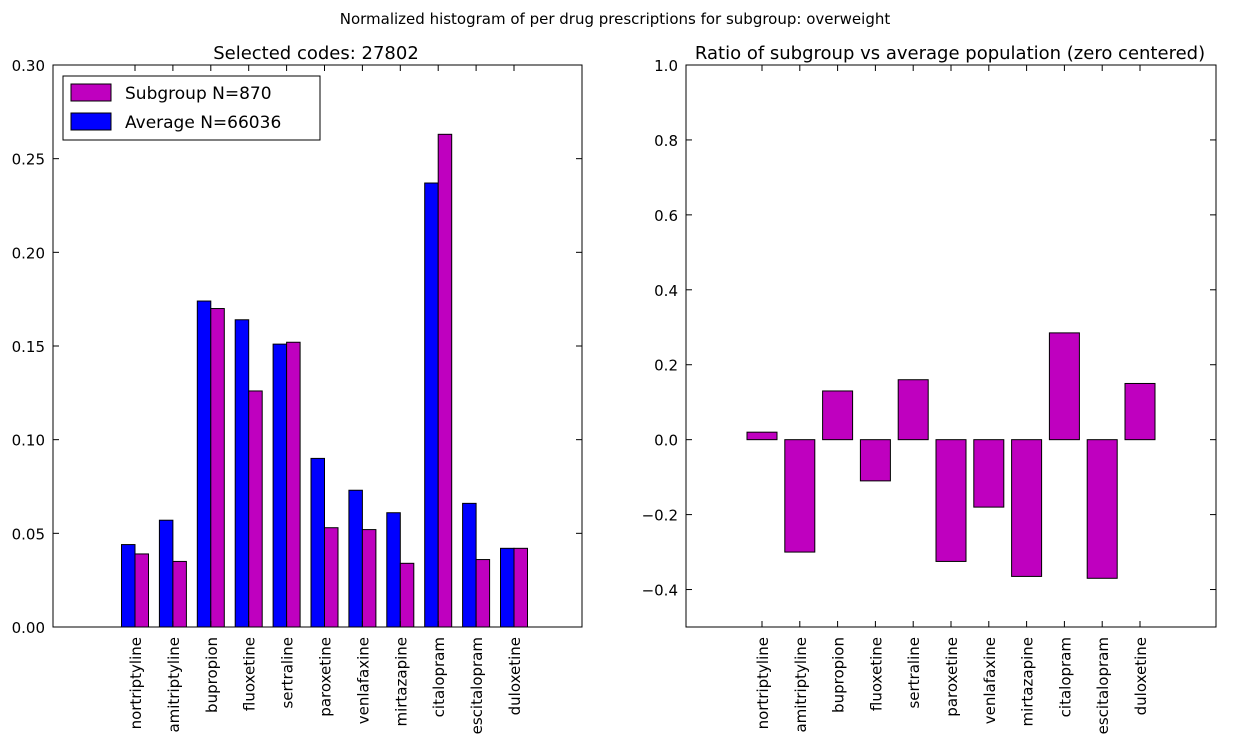 The height and width of the screenshot is (749, 1246). Describe the element at coordinates (666, 441) in the screenshot. I see `right-ytick-label: 0.0` at that location.